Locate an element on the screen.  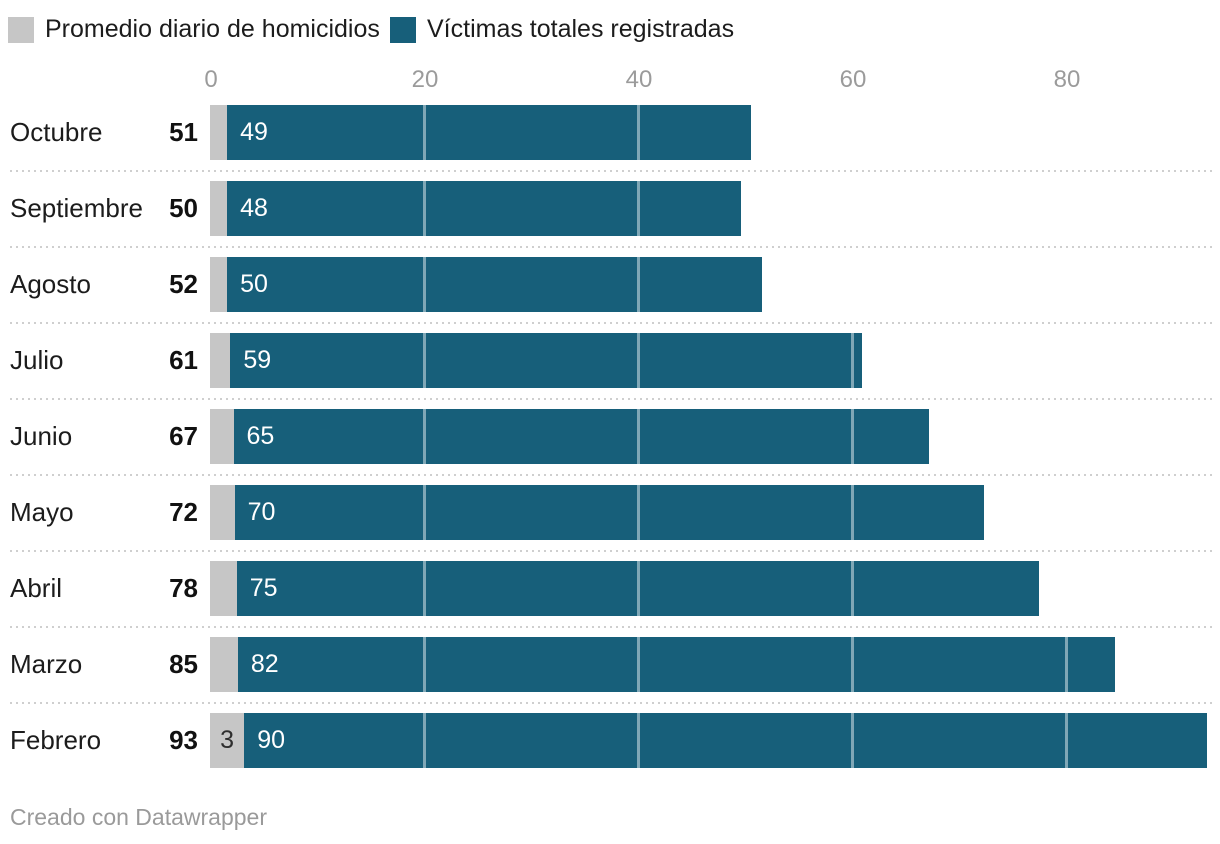
x-axis: 0 20 40 60 80 is located at coordinates (610, 82).